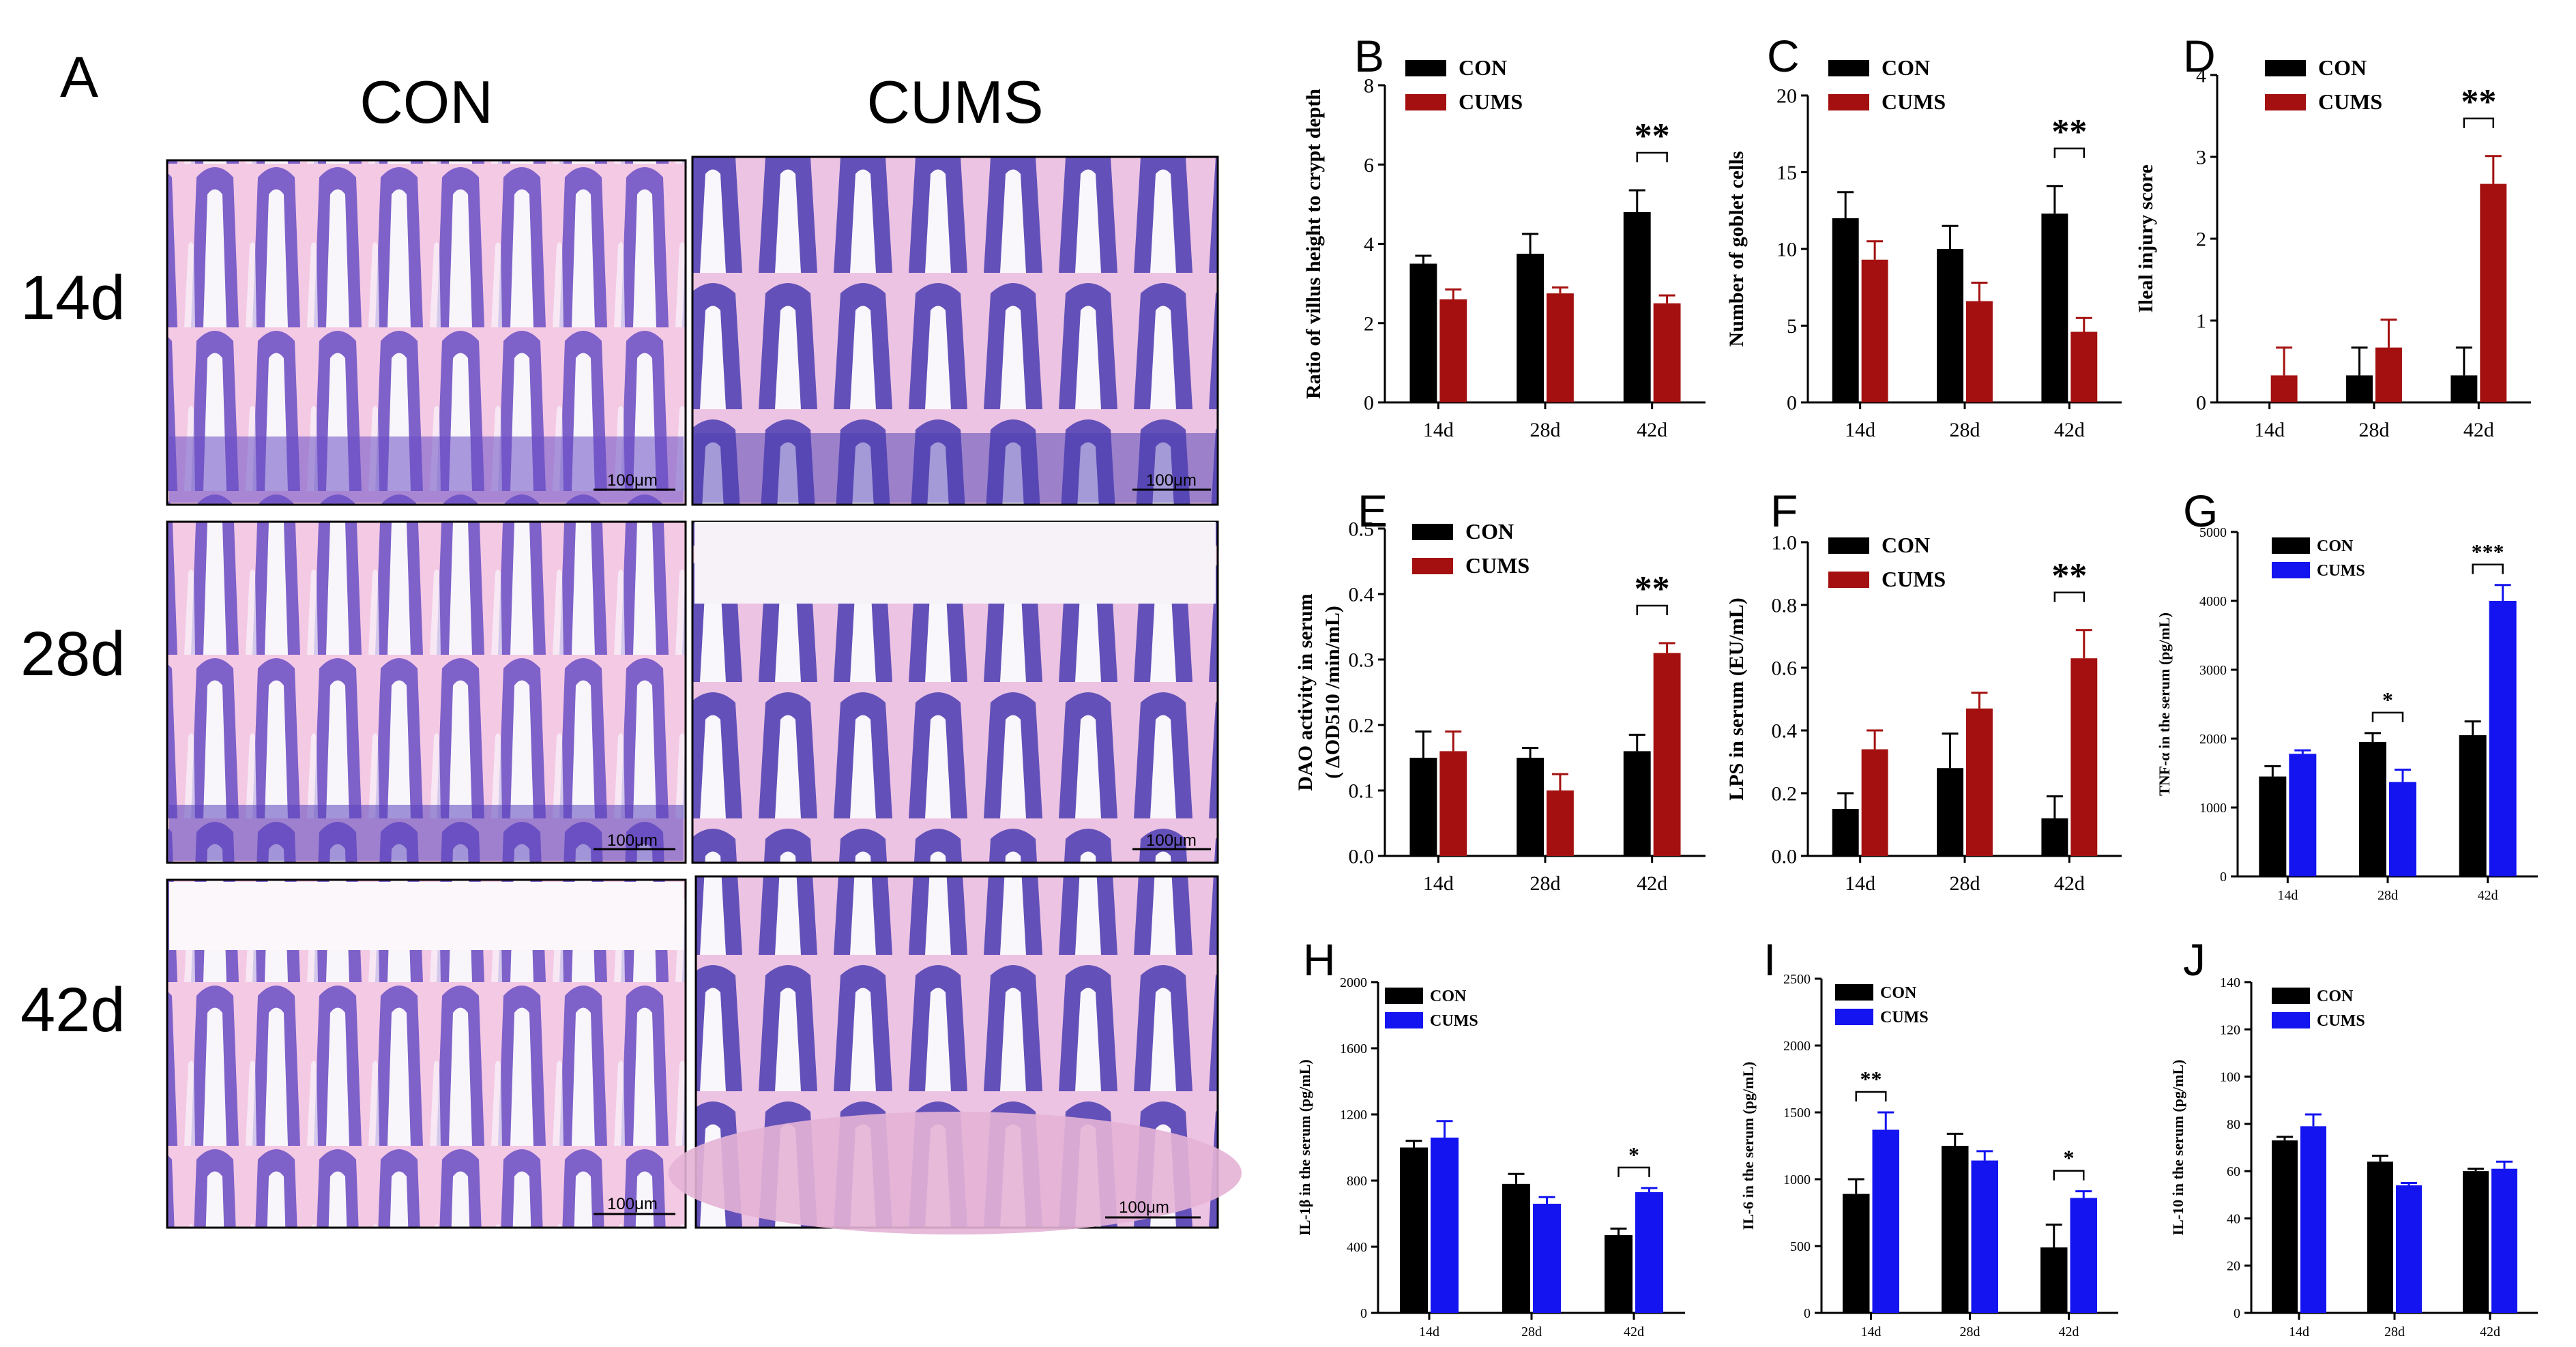 The height and width of the screenshot is (1347, 2576). I want to click on y-tick-label: 60, so click(2233, 1171).